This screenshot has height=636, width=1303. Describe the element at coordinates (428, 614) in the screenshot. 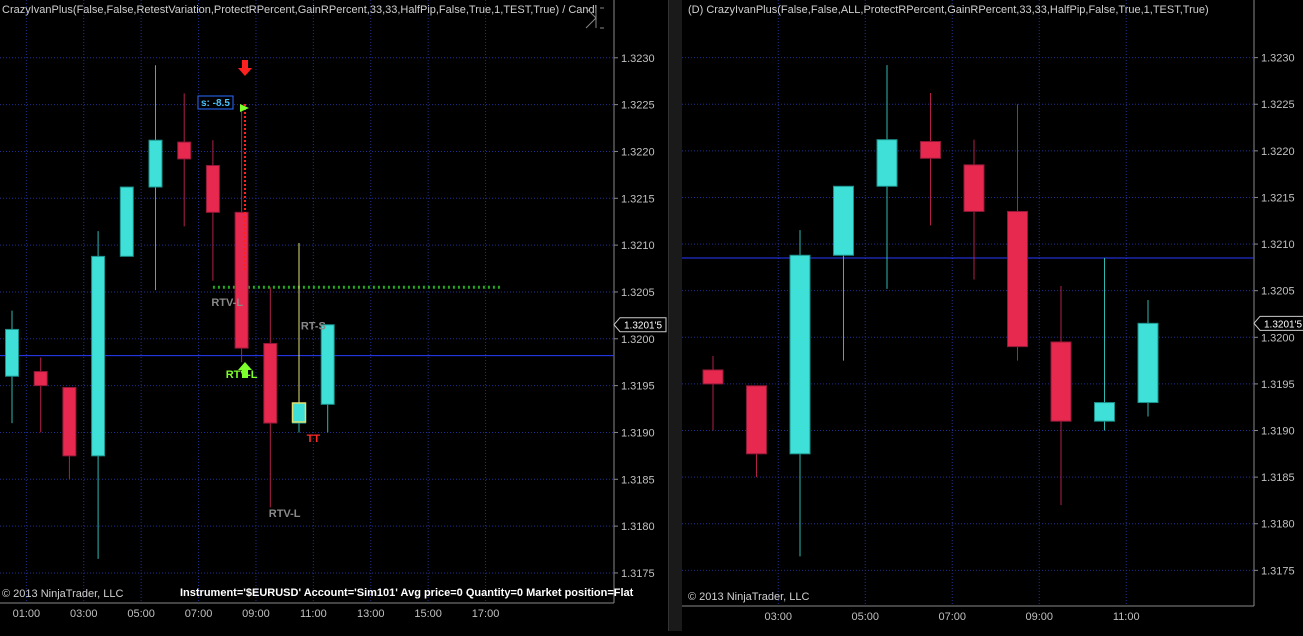

I see `x-tick-label: 15:00` at that location.